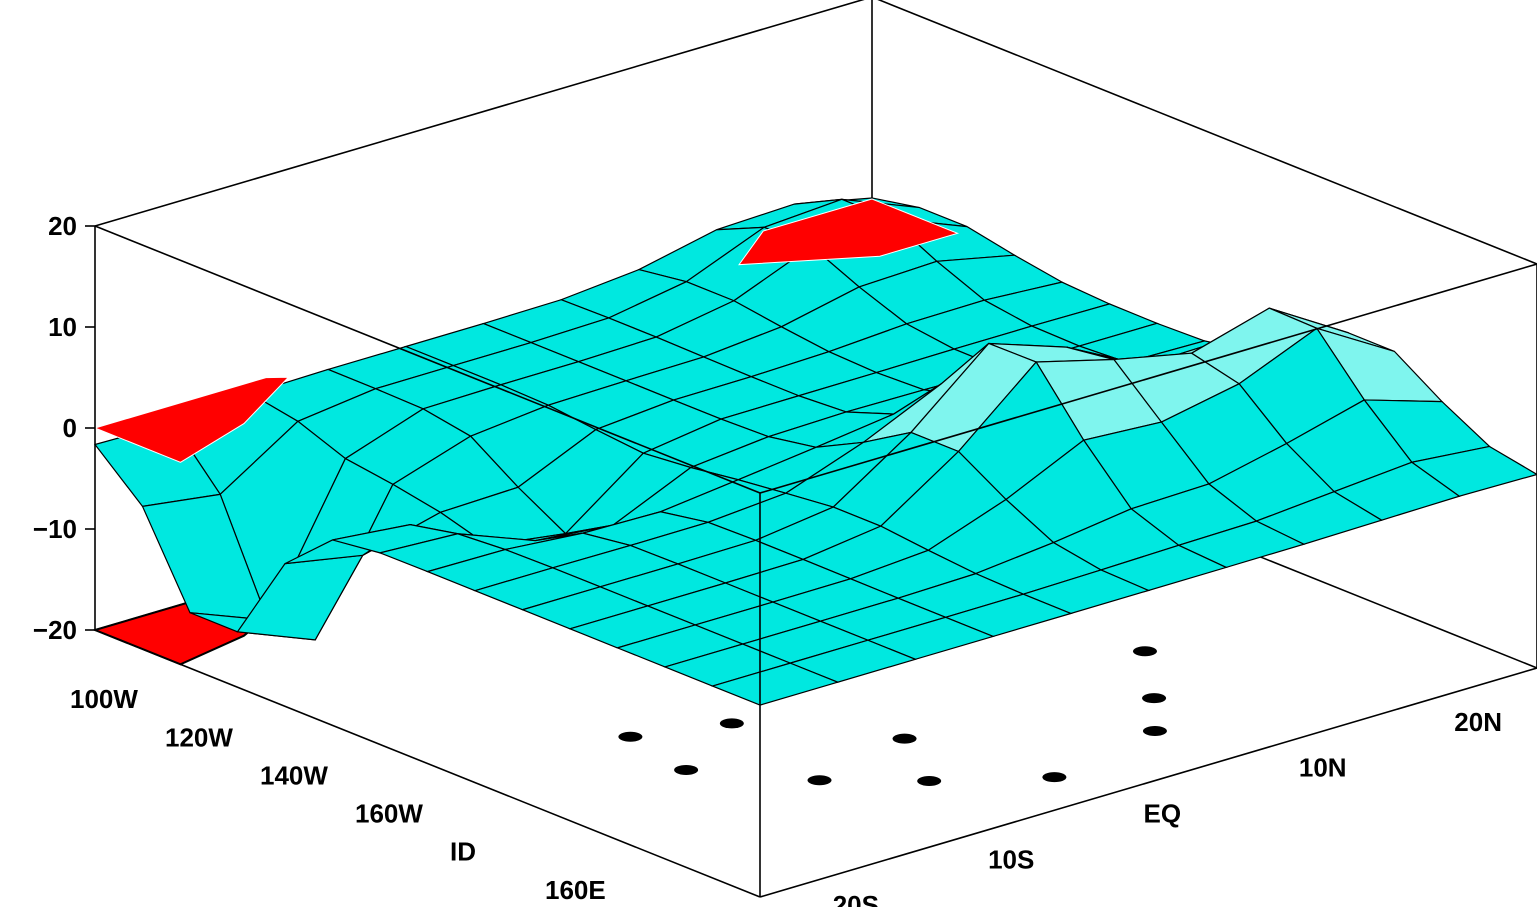 This screenshot has height=907, width=1537. Describe the element at coordinates (1323, 768) in the screenshot. I see `lat-tick-label: 10N` at that location.